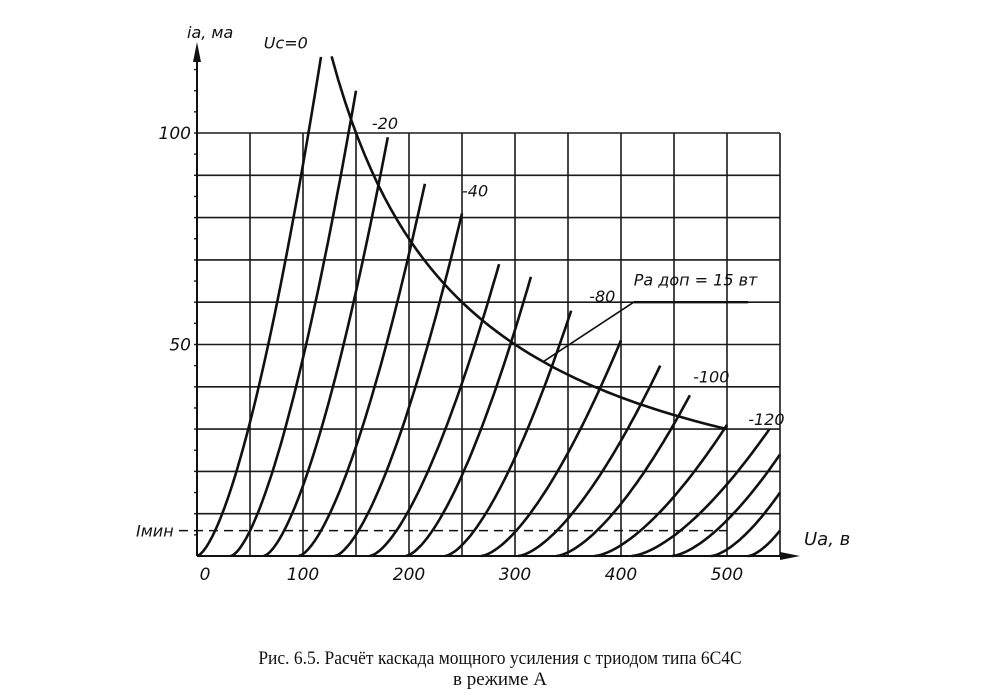 The image size is (1000, 695). What do you see at coordinates (621, 575) in the screenshot?
I see `x-tick-label: 400` at bounding box center [621, 575].